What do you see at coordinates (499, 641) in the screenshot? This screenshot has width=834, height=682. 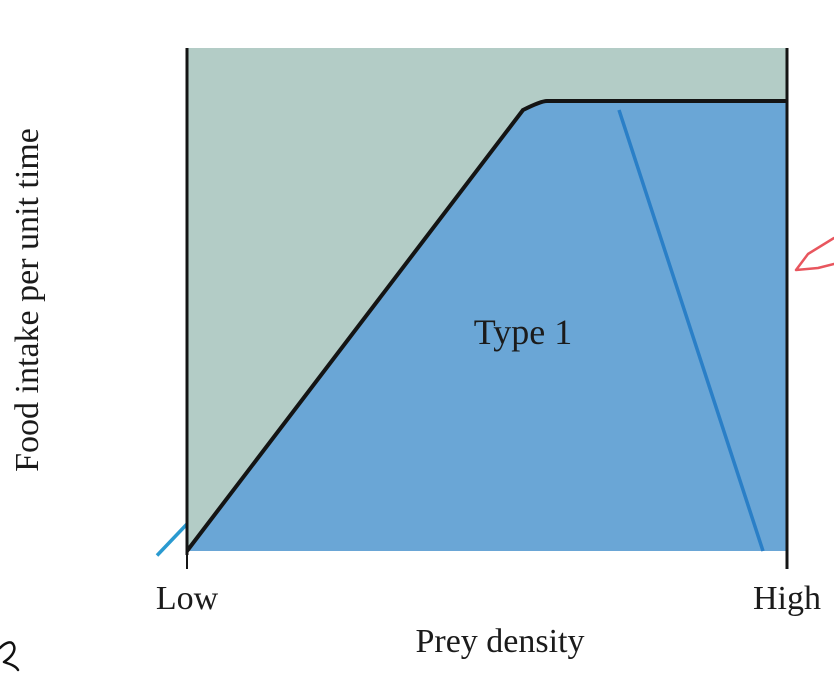 I see `x-axis-label: Prey density` at bounding box center [499, 641].